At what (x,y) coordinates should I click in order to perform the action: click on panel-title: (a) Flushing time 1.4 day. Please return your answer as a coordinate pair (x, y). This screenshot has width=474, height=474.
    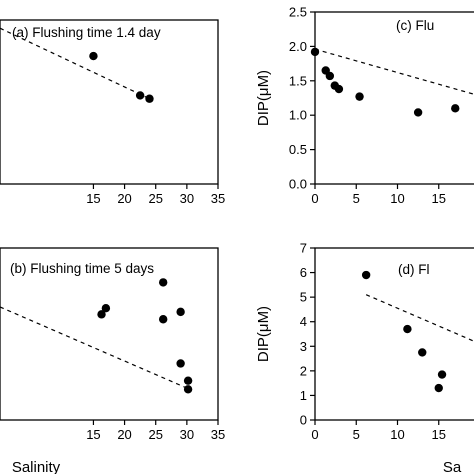
    Looking at the image, I should click on (86, 32).